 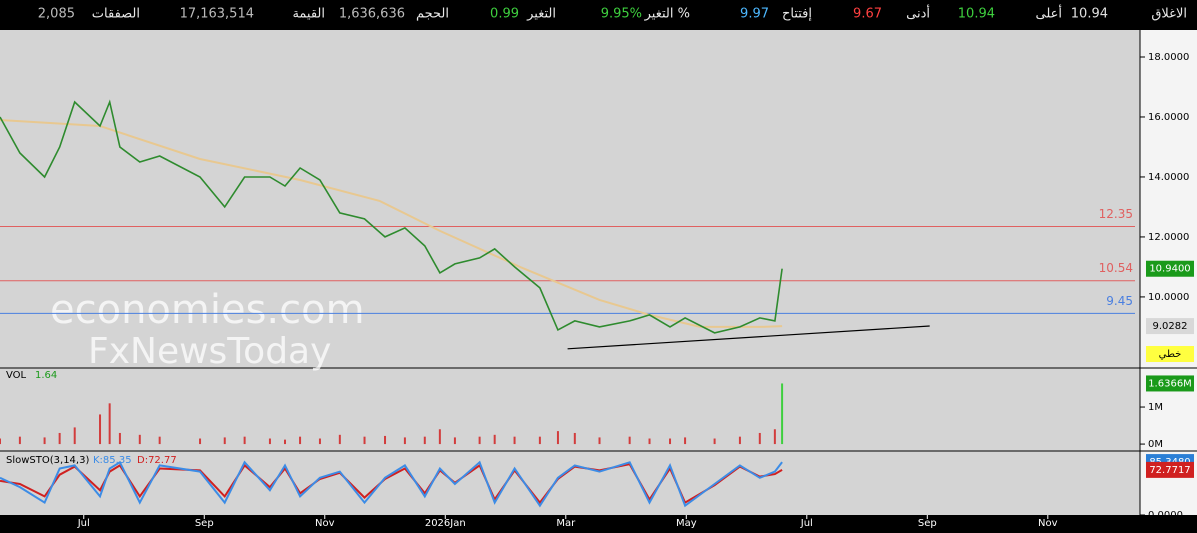 I want to click on style-tag, so click(x=1170, y=354).